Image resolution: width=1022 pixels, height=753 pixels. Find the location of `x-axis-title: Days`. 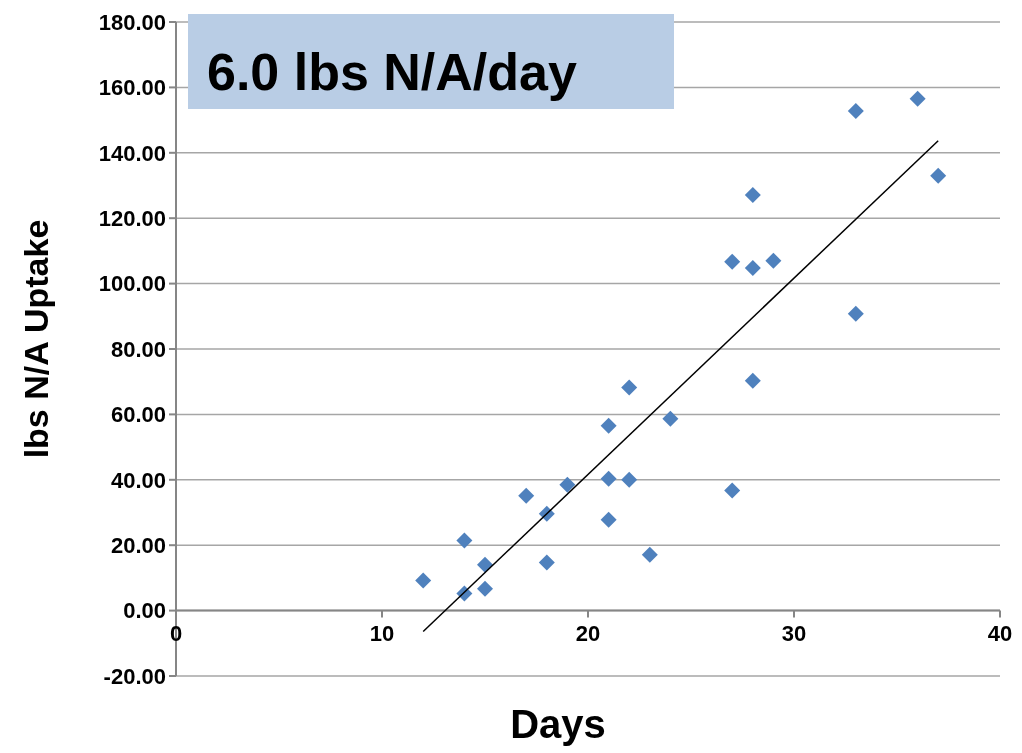

x-axis-title: Days is located at coordinates (558, 724).